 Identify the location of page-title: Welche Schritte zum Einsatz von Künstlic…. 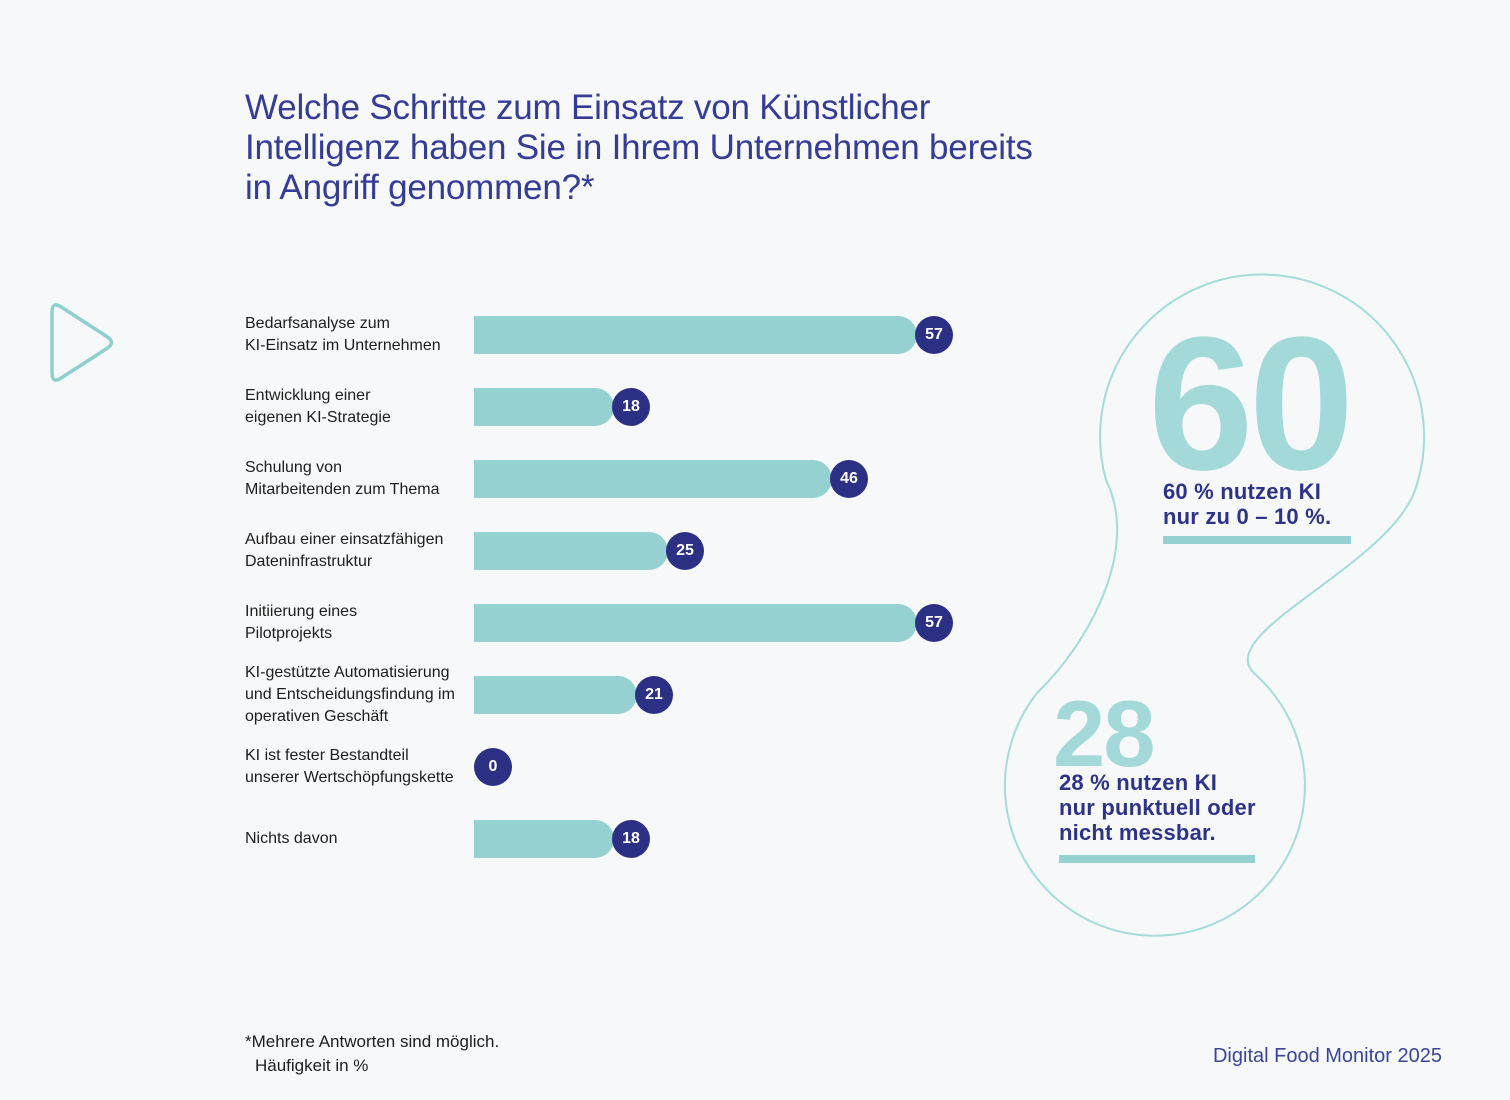
(639, 147).